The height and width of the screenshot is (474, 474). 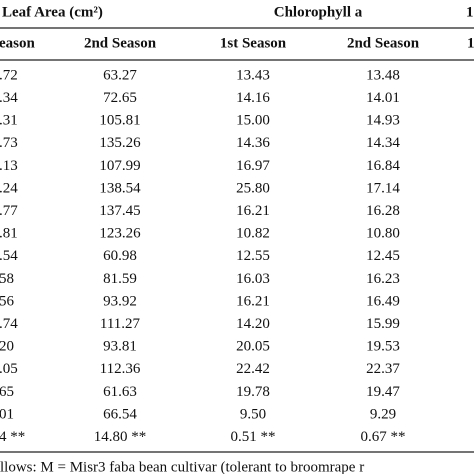 I want to click on cell: 14.20, so click(x=253, y=324).